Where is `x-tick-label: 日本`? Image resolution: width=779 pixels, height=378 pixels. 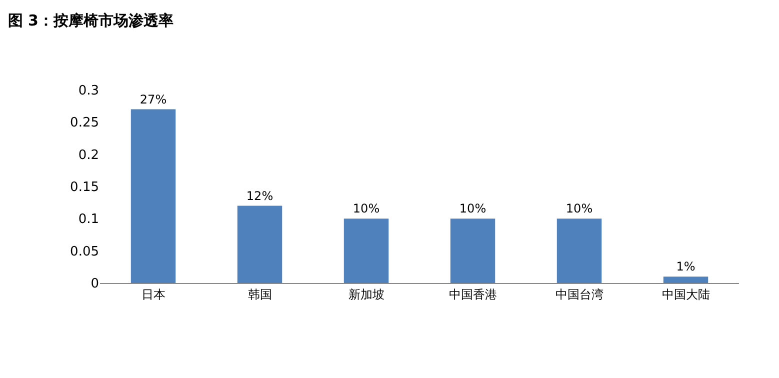 x-tick-label: 日本 is located at coordinates (153, 294).